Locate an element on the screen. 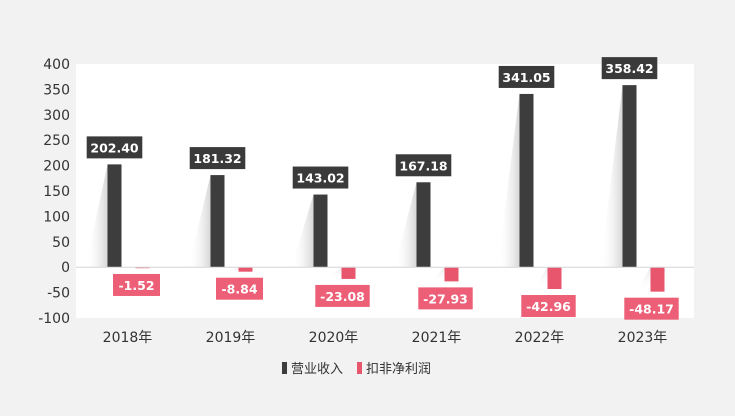  profit-data-label: -8.84 is located at coordinates (239, 289).